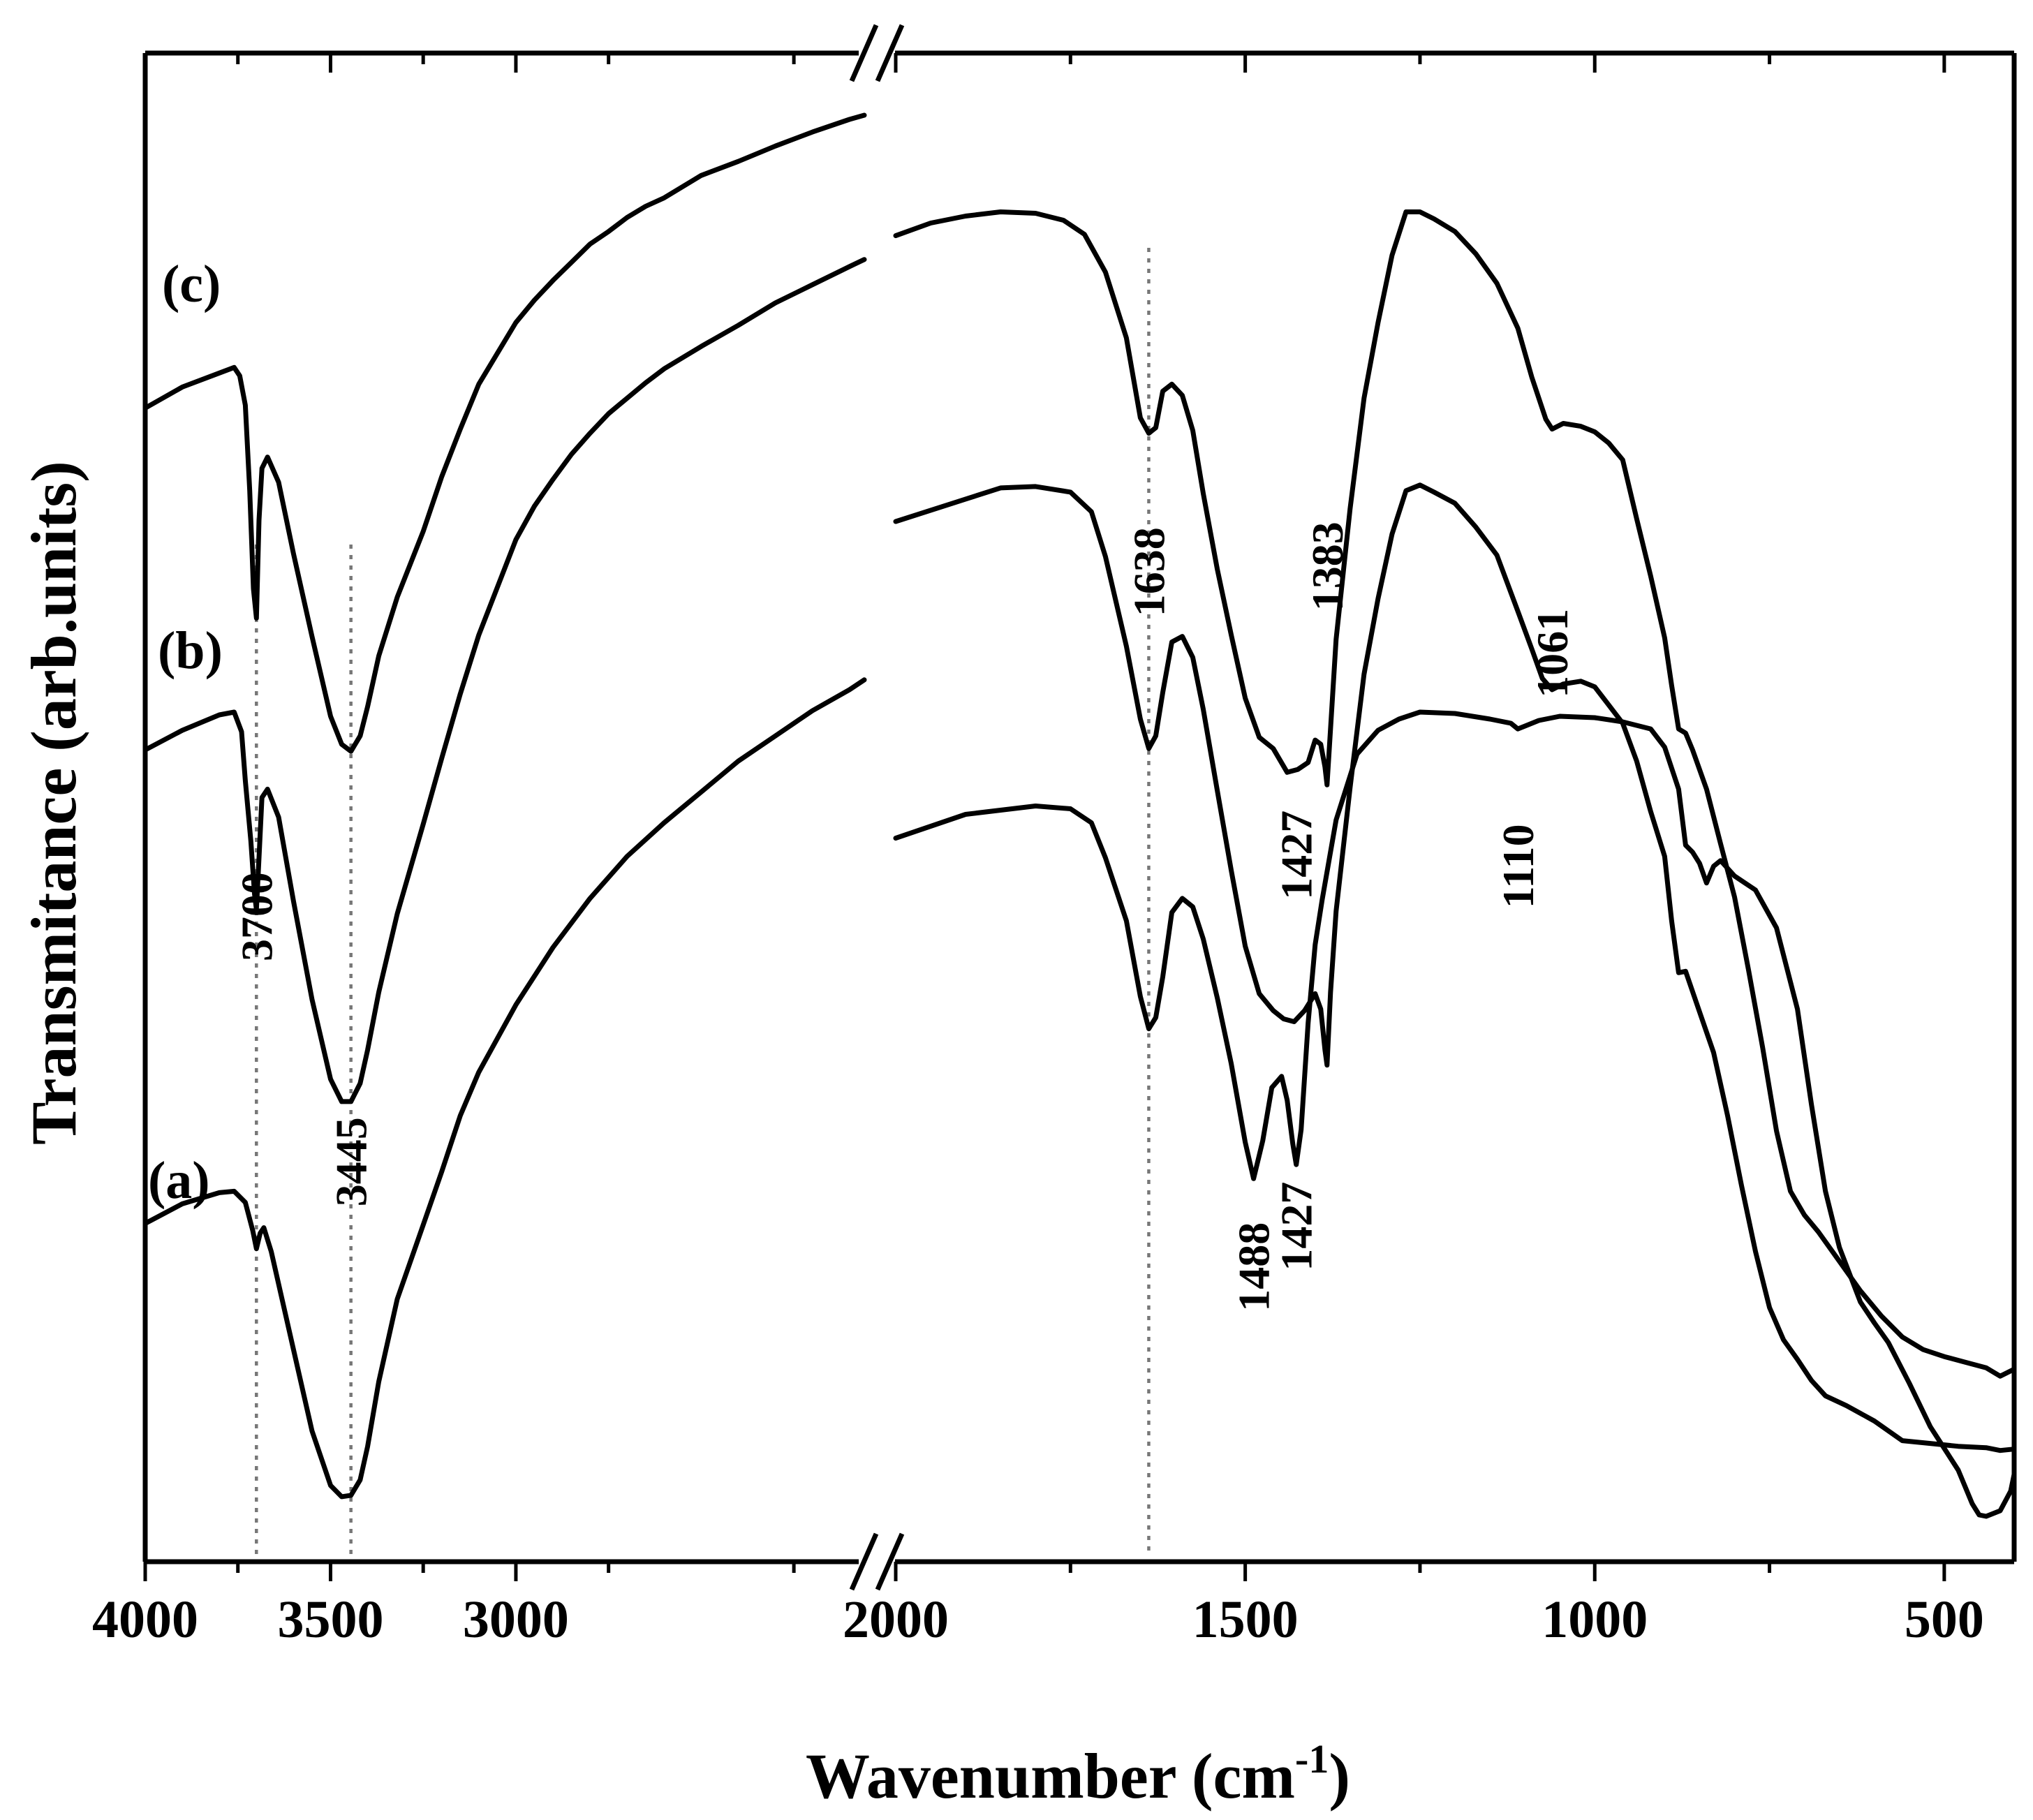 This screenshot has height=1820, width=2033. Describe the element at coordinates (53, 803) in the screenshot. I see `y-axis-title: Transmitance (arb.units)` at that location.